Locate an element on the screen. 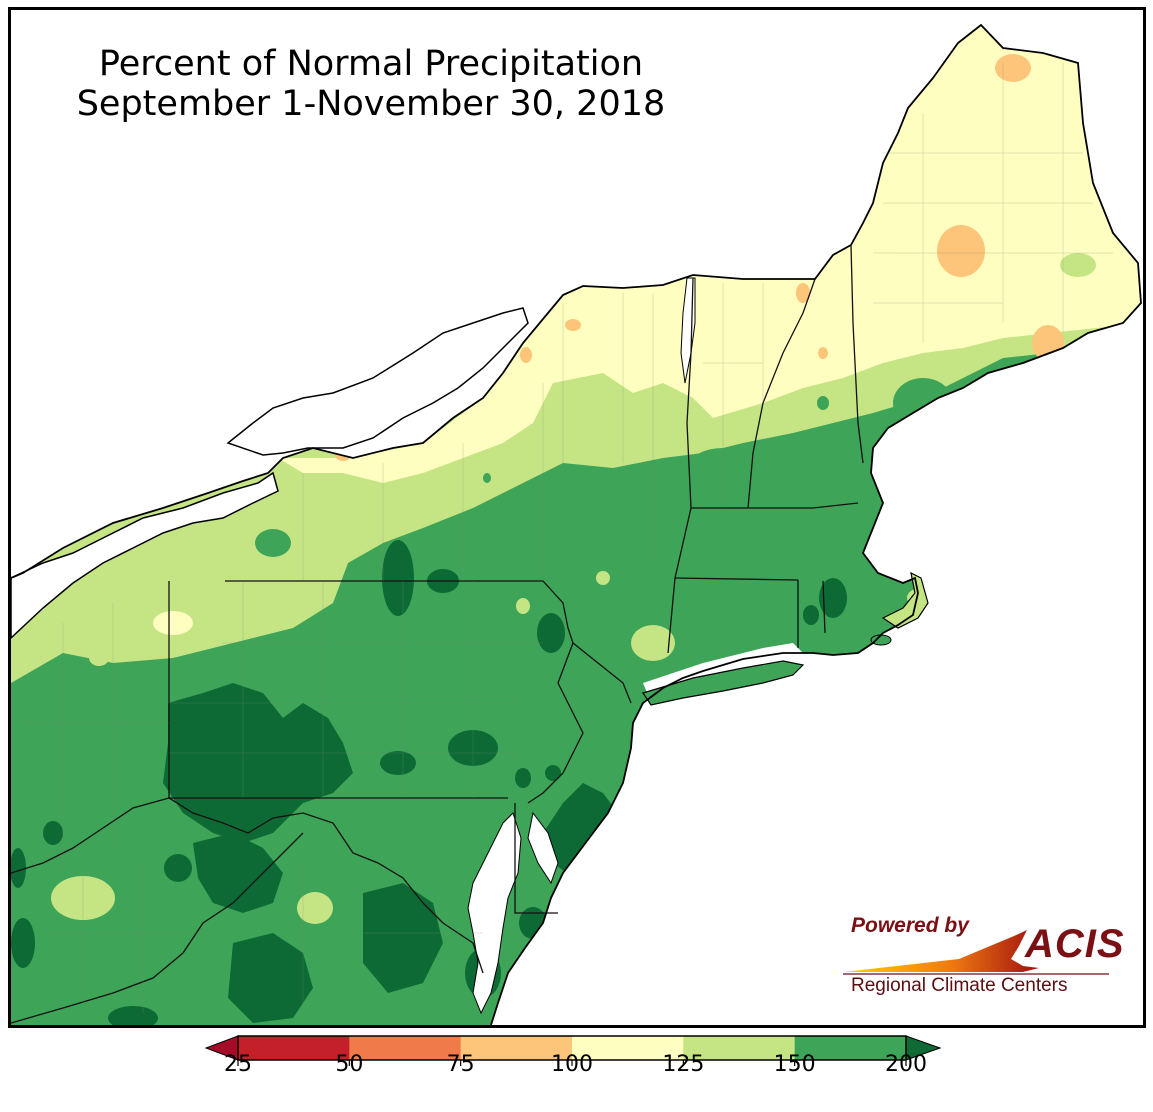  lake-ontario is located at coordinates (377, 381).